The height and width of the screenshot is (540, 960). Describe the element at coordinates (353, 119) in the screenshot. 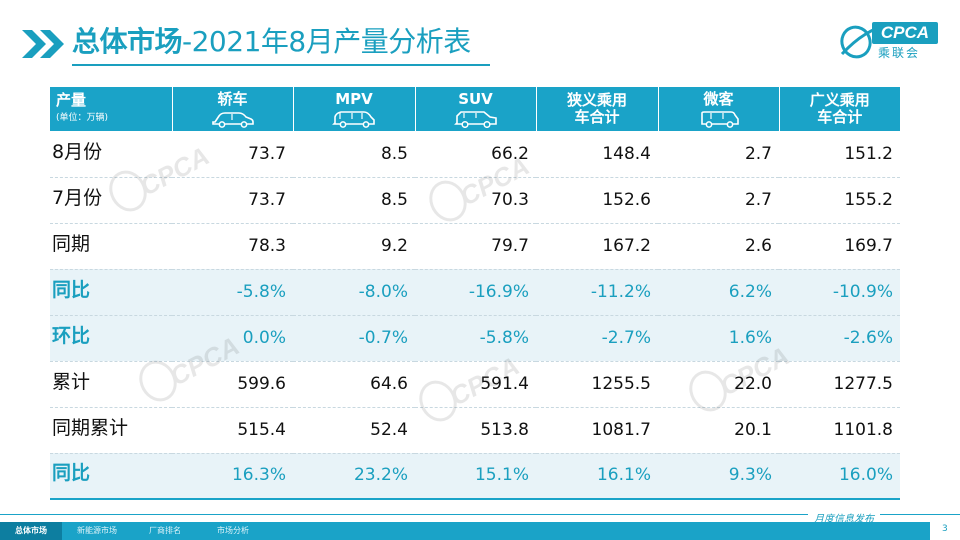

I see `mpv-icon` at that location.